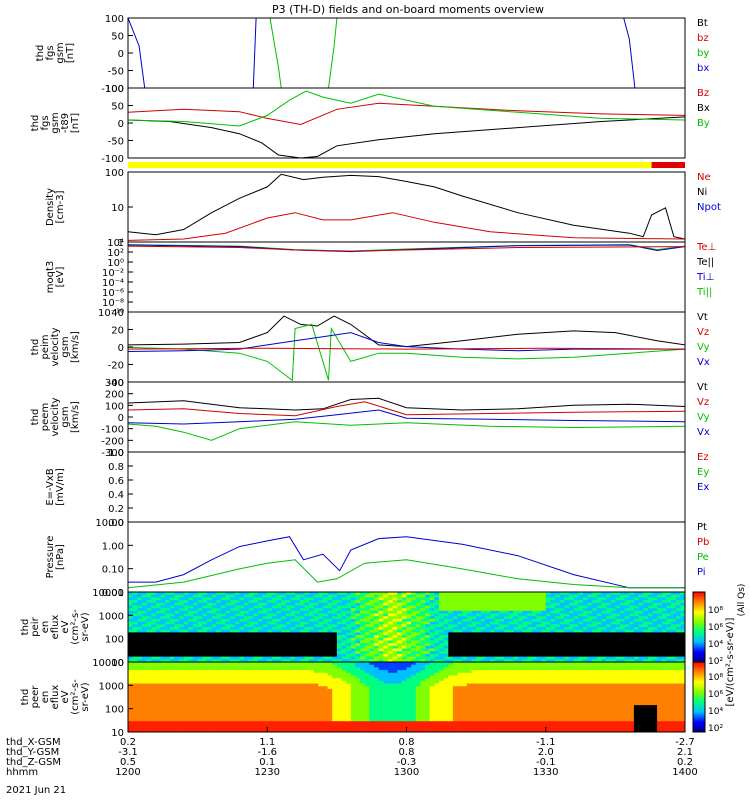  I want to click on y-tick-label: 0, so click(121, 54).